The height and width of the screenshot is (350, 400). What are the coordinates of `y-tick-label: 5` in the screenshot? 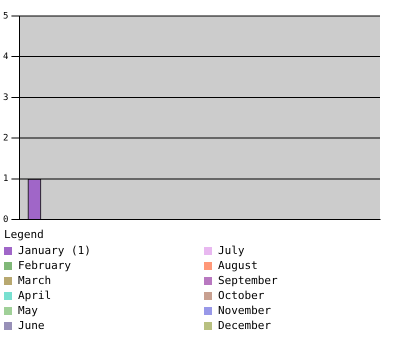 It's located at (5, 16).